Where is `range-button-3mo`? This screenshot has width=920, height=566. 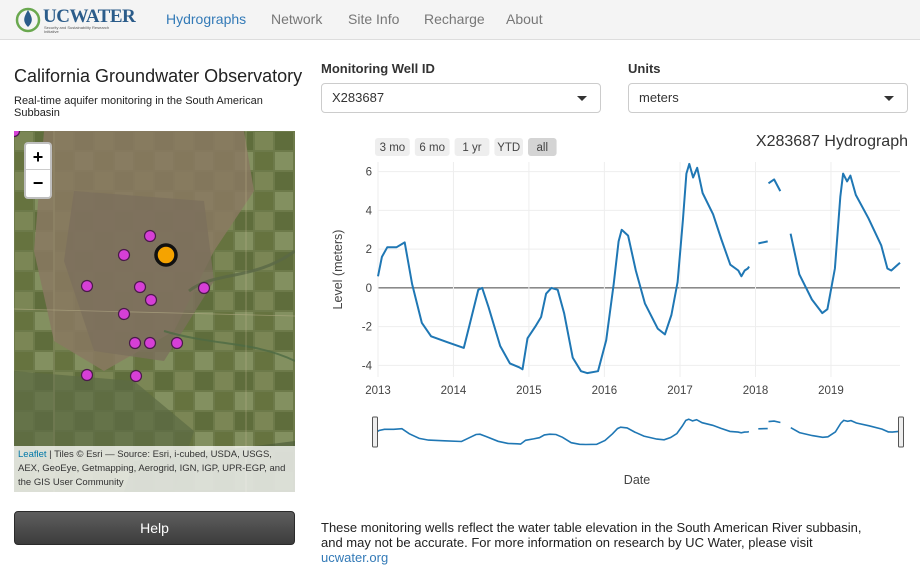
range-button-3mo is located at coordinates (392, 147).